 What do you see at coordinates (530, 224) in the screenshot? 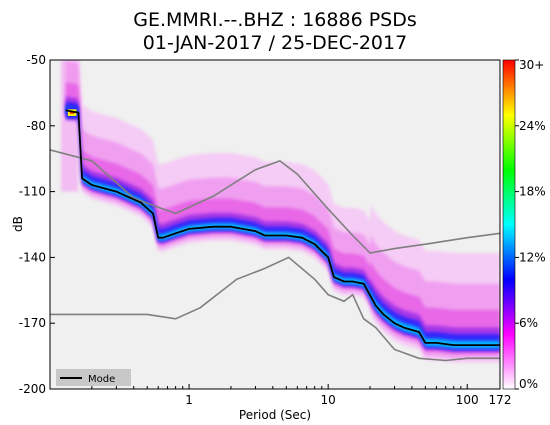
I see `colorbar-ticks: 0% 6% 12% 18% 24% 30+` at bounding box center [530, 224].